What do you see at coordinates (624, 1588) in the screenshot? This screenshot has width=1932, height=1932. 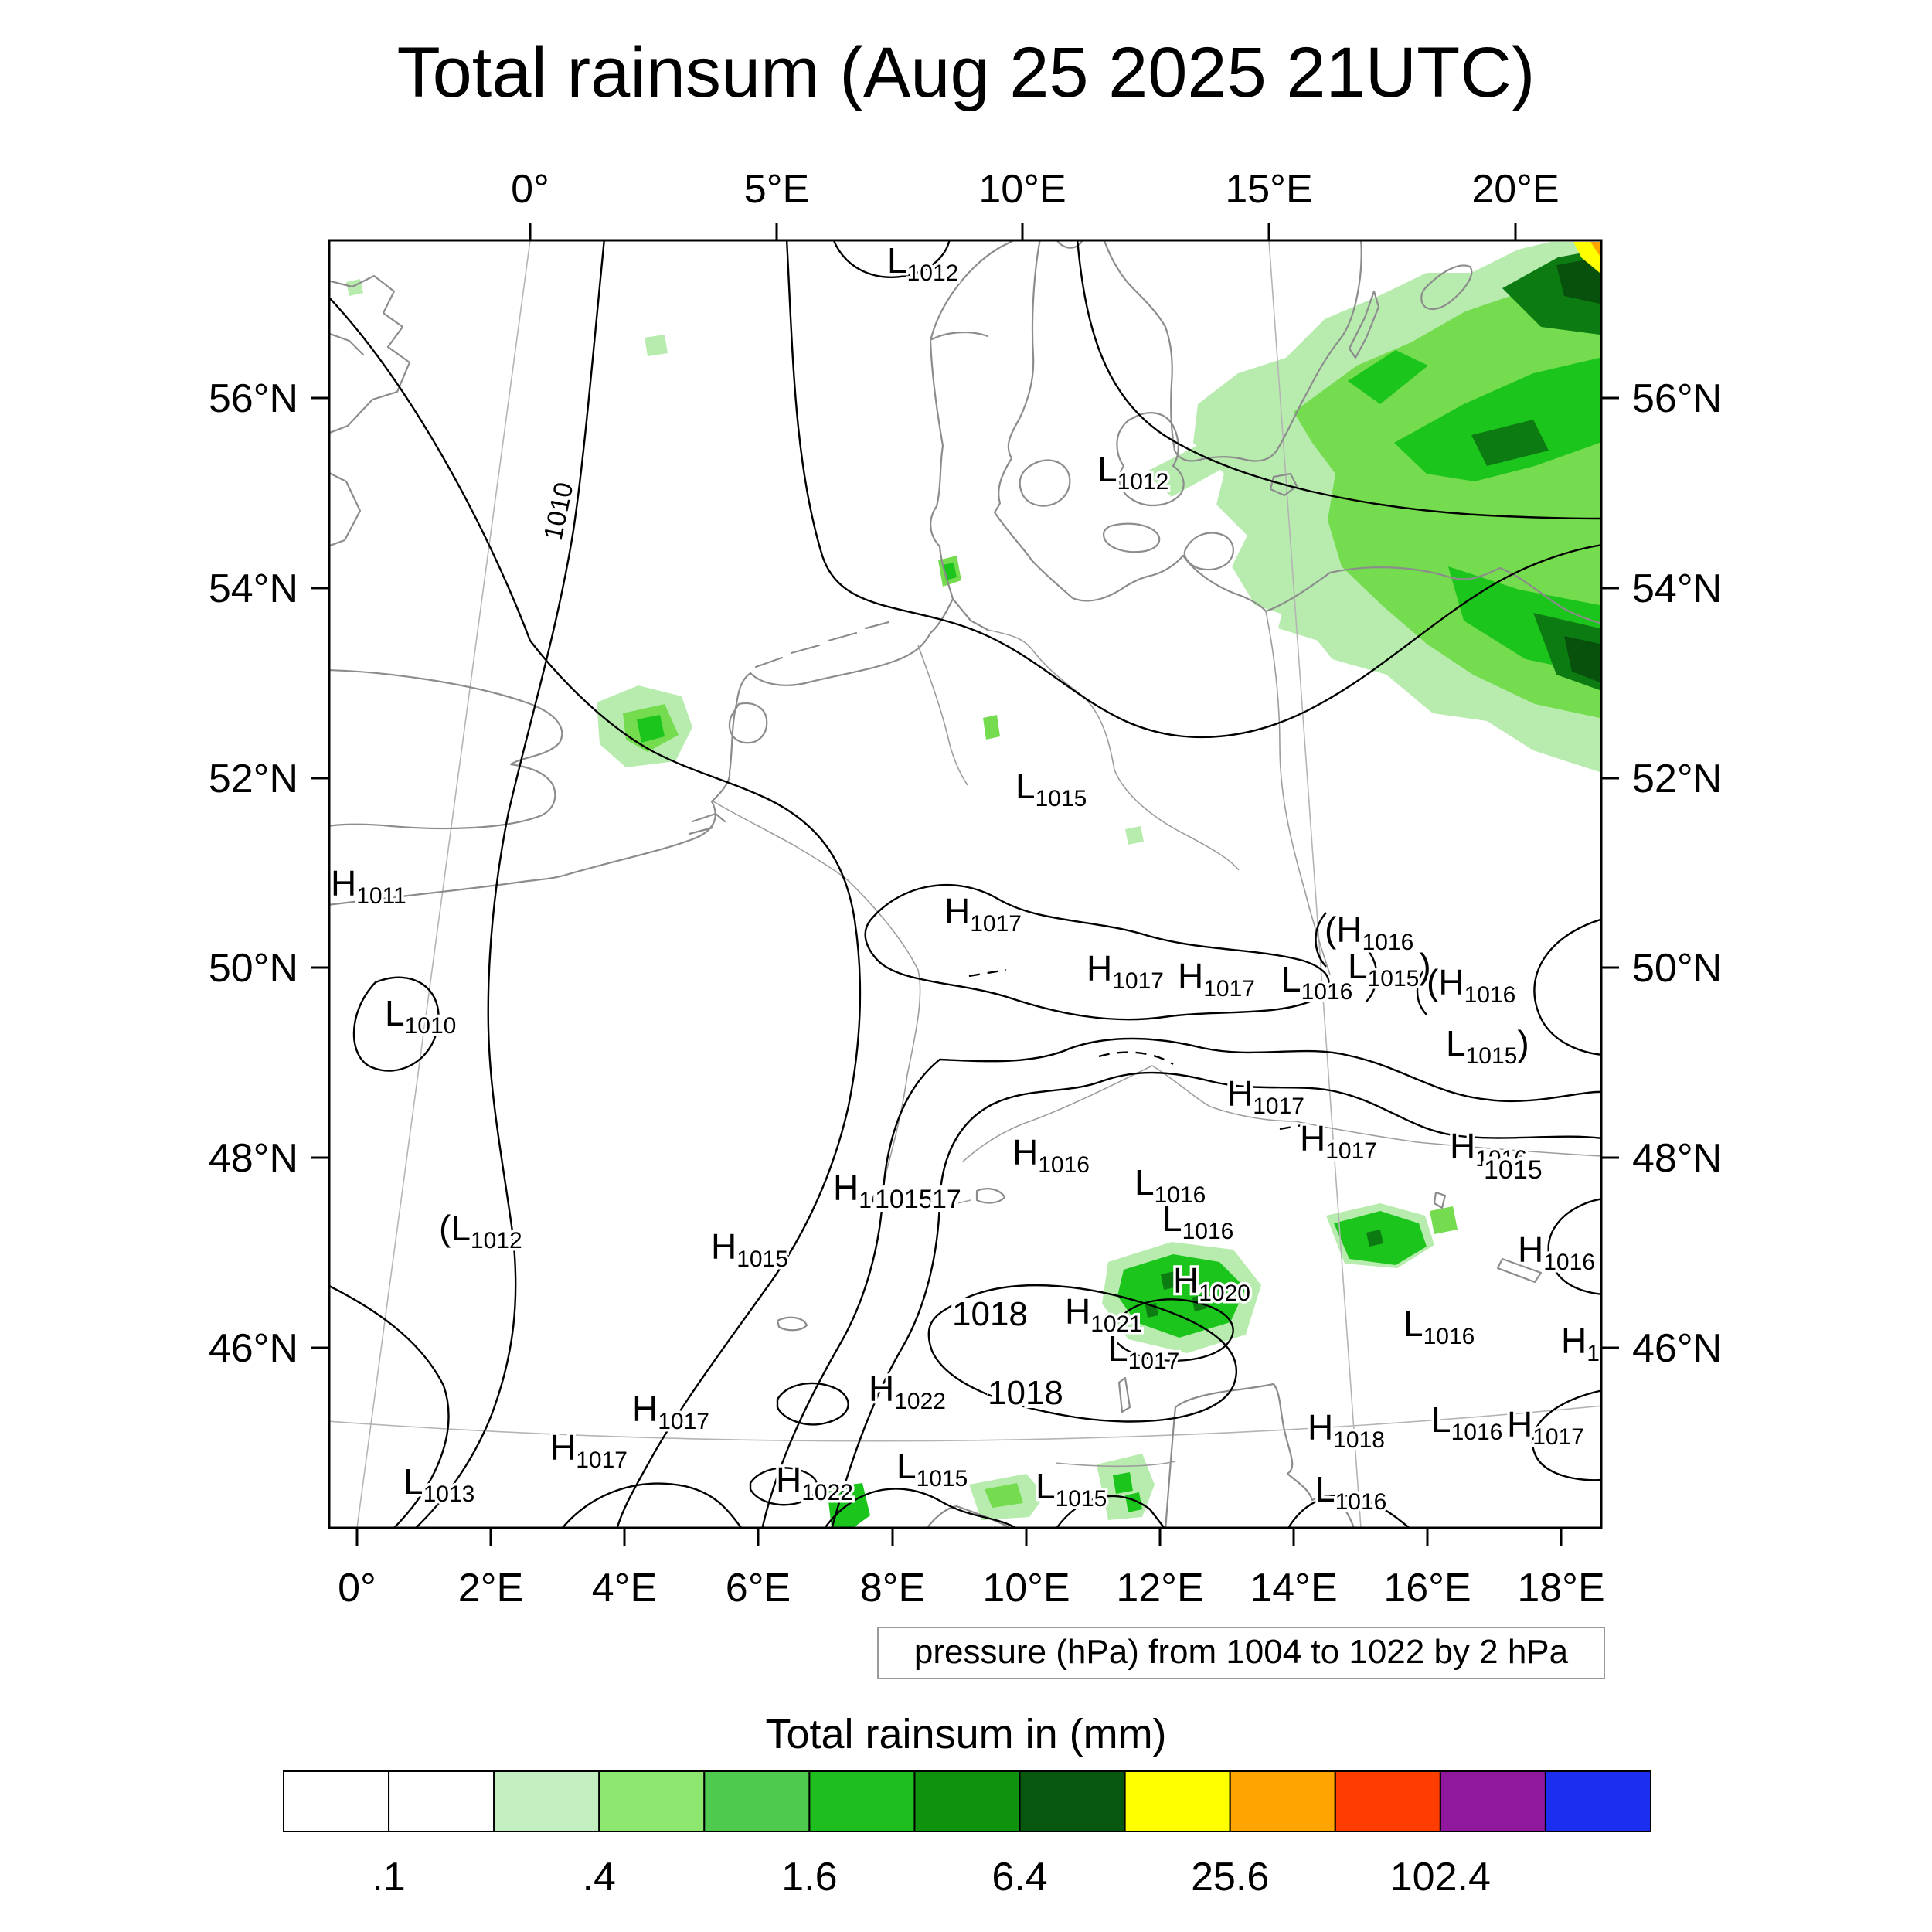 I see `bottom-axis-label: 4°E` at bounding box center [624, 1588].